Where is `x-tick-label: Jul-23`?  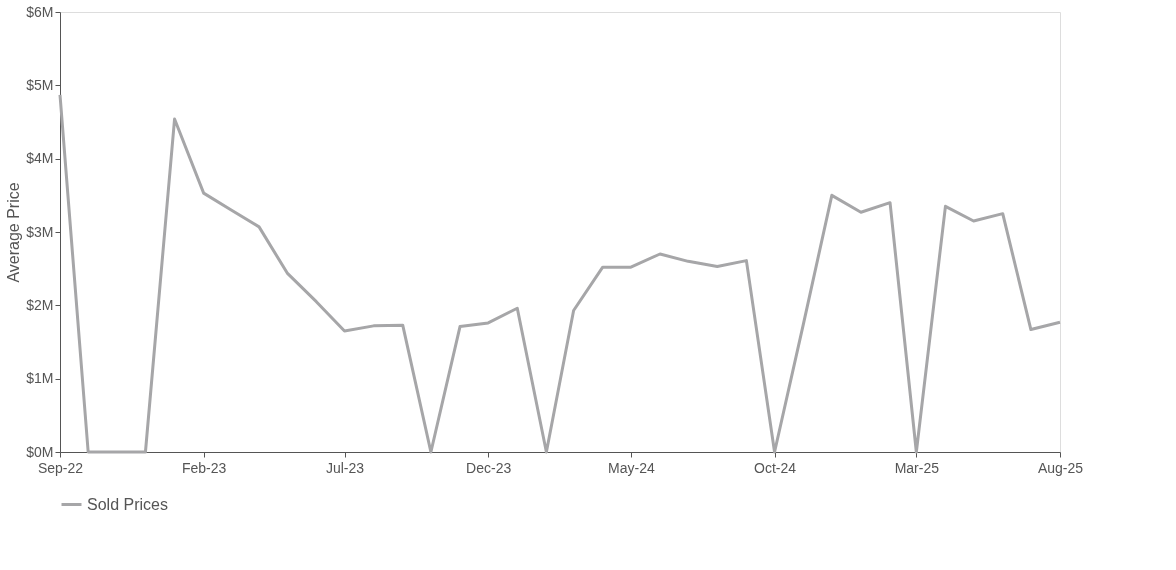 x-tick-label: Jul-23 is located at coordinates (345, 467).